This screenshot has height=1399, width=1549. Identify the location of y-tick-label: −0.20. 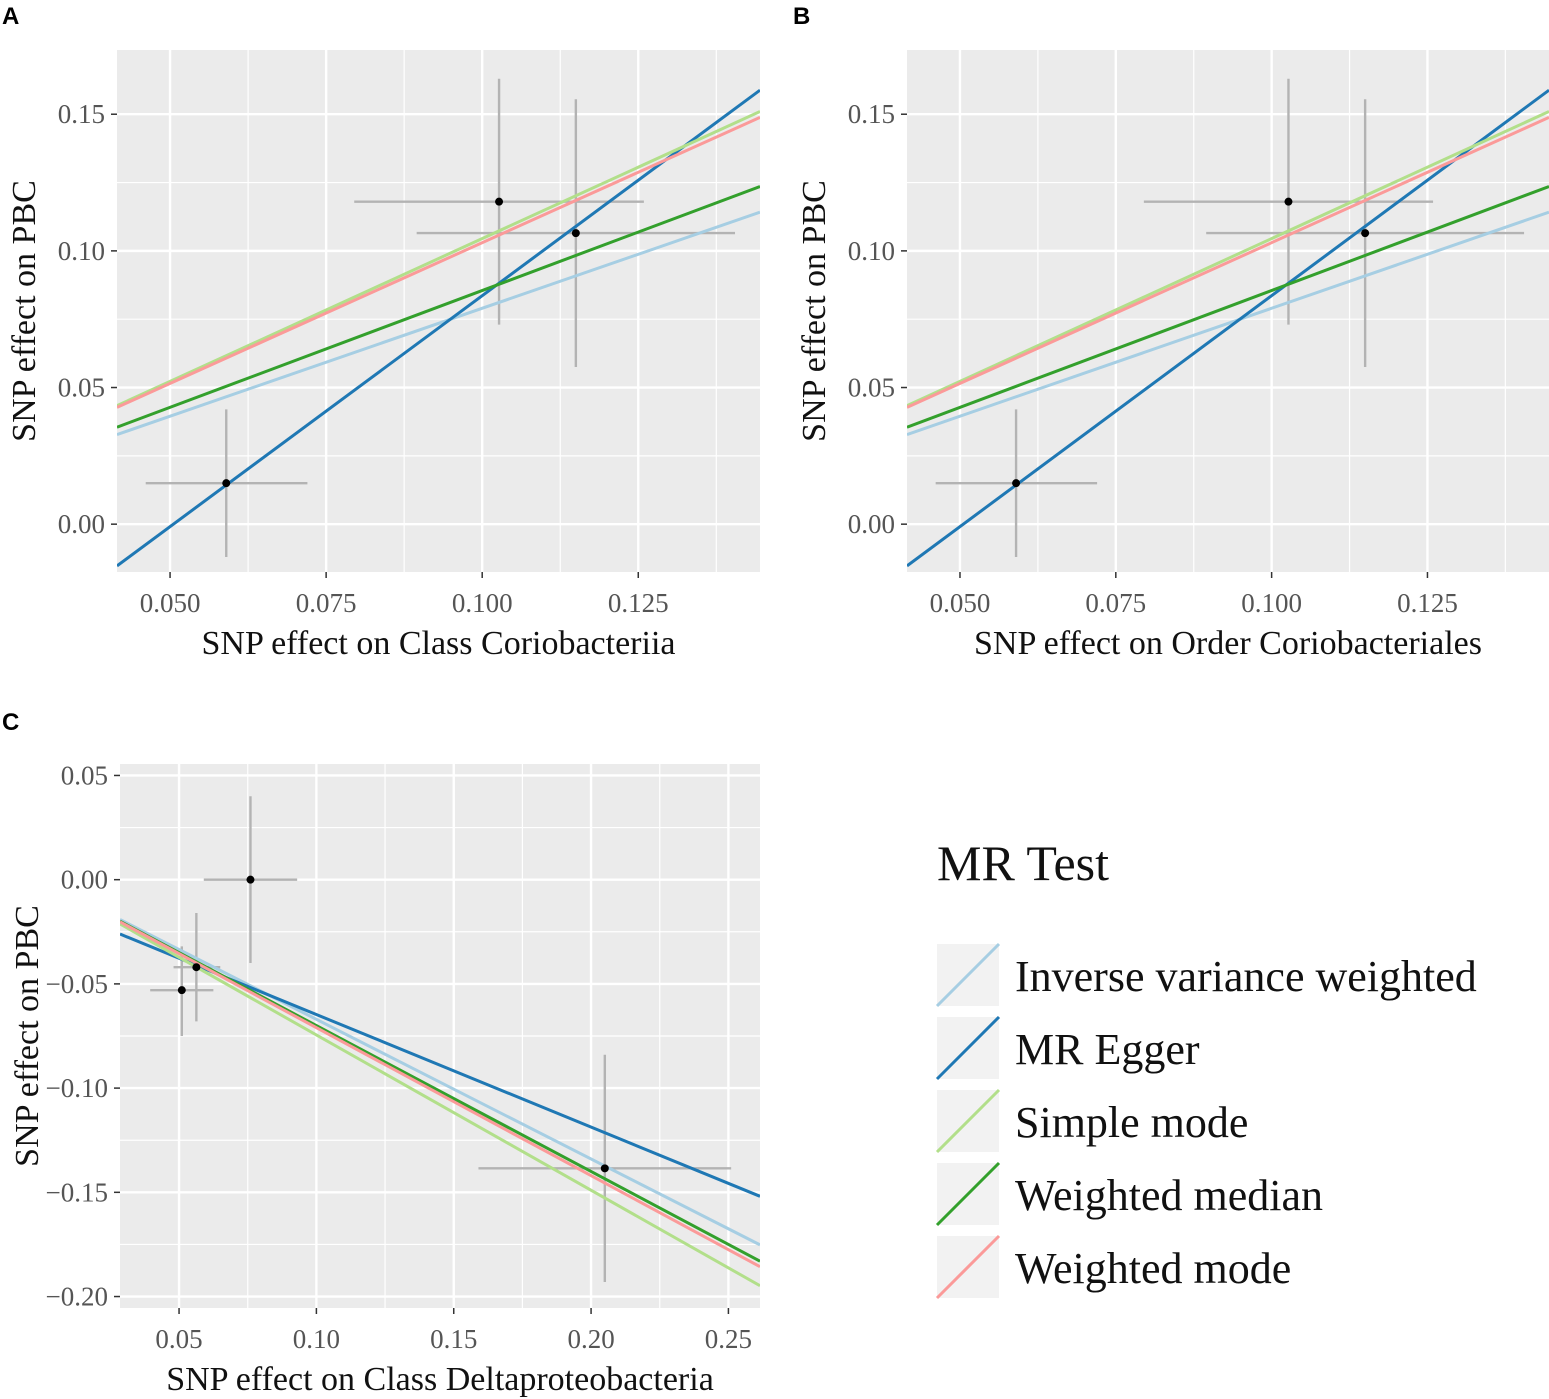
(77, 1297).